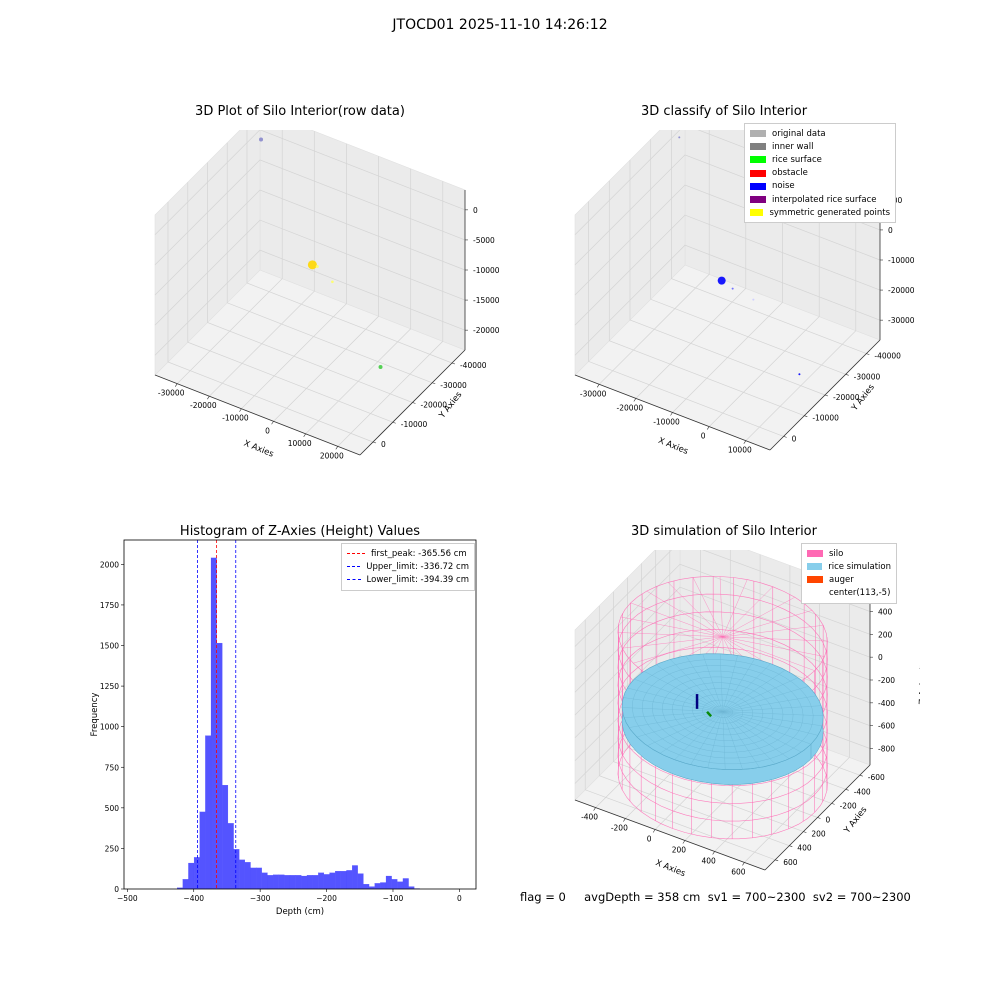 The image size is (1000, 1000). Describe the element at coordinates (300, 714) in the screenshot. I see `plot-frame` at that location.